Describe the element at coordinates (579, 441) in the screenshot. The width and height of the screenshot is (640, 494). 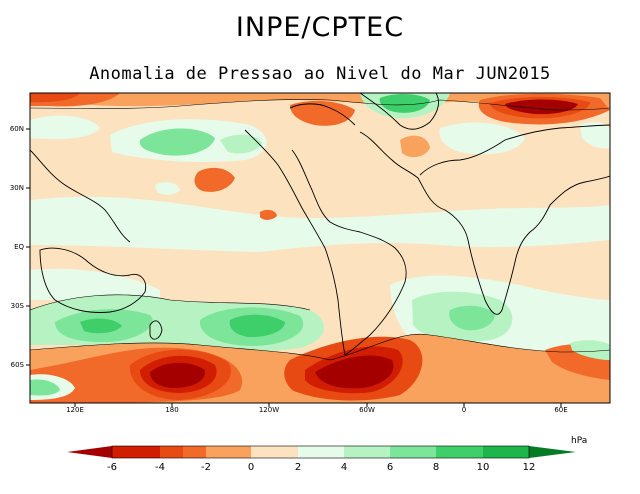
I see `colorbar-unit: hPa` at that location.